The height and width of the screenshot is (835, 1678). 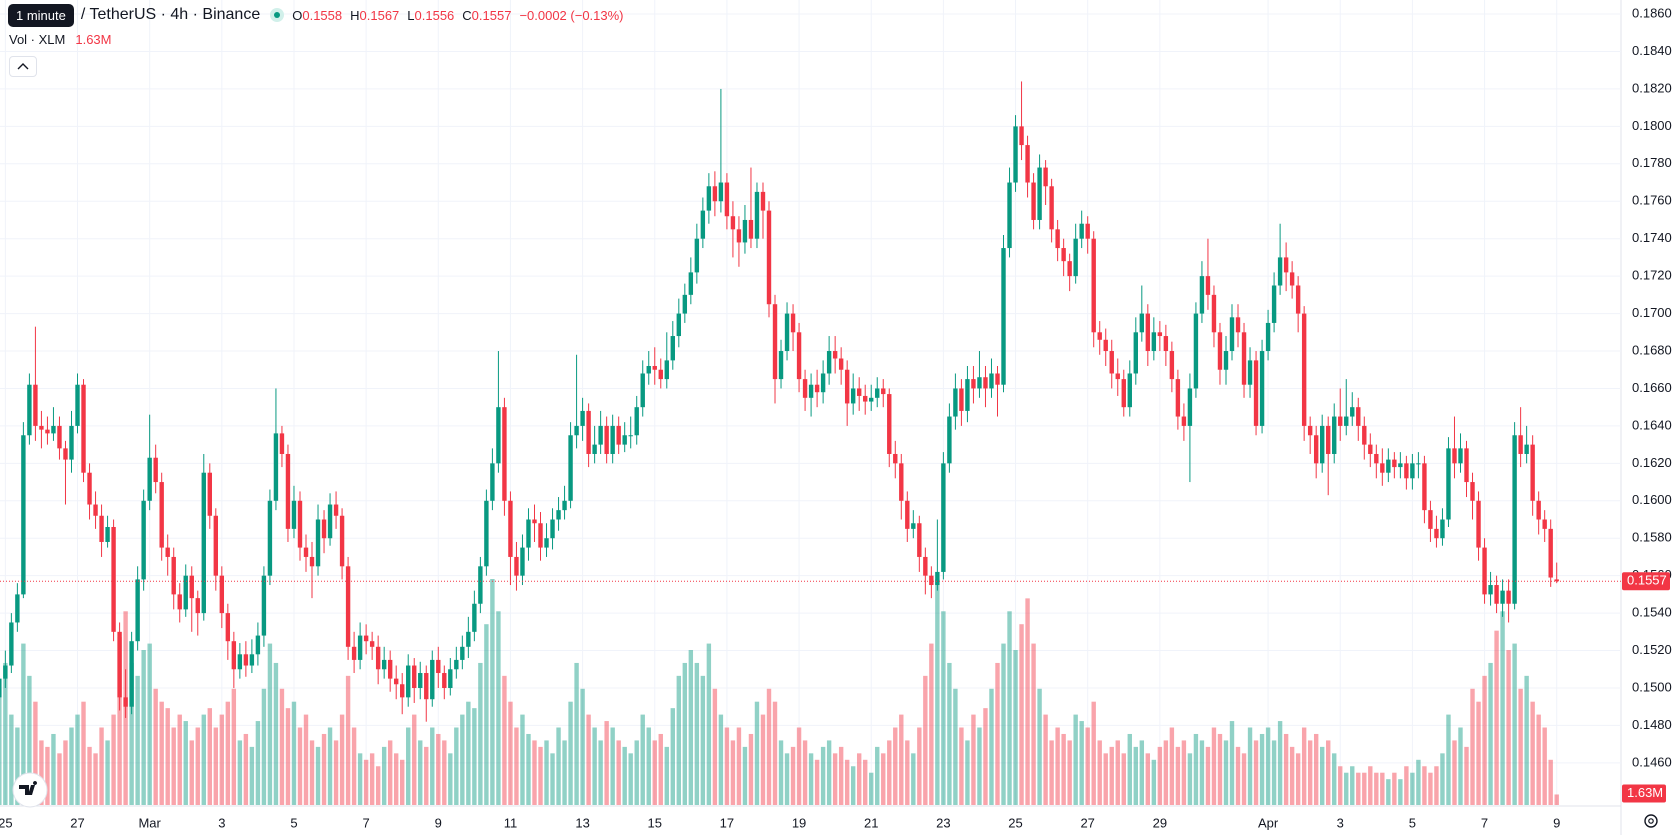 What do you see at coordinates (23, 66) in the screenshot?
I see `collapse-button` at bounding box center [23, 66].